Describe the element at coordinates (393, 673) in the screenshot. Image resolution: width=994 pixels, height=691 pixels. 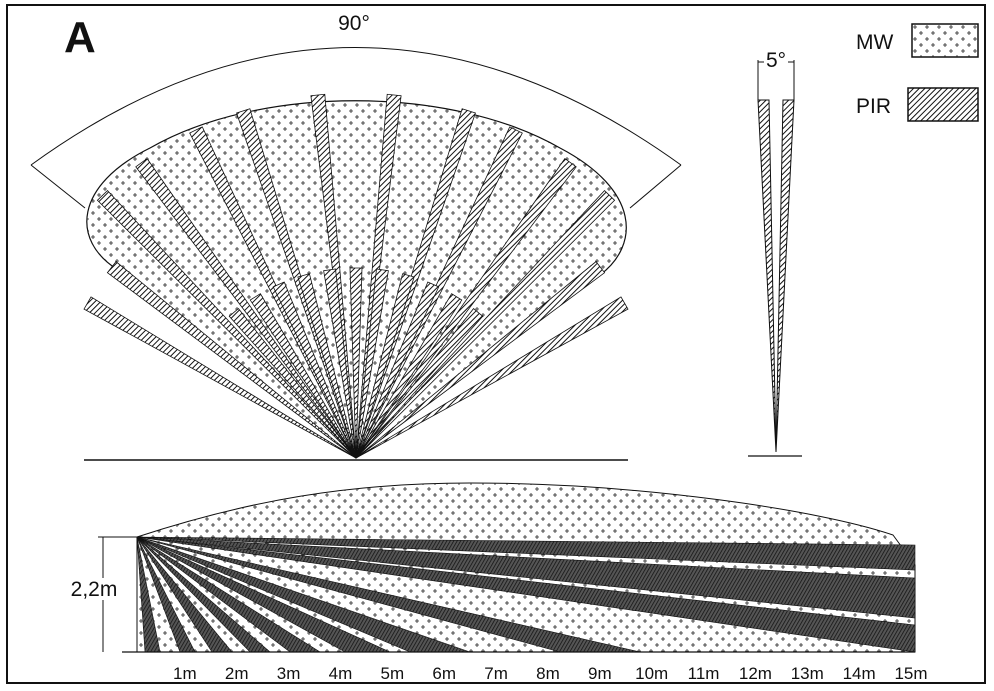
I see `distance-tick-label: 5m` at that location.